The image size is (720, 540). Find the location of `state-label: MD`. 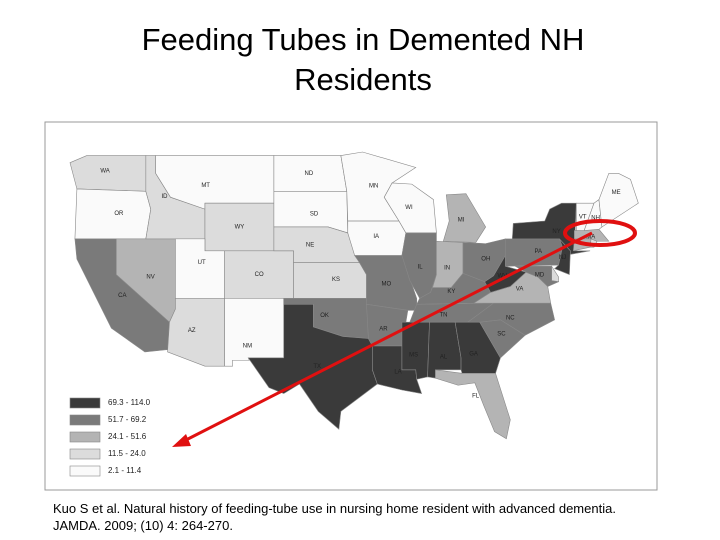

state-label: MD is located at coordinates (540, 276).